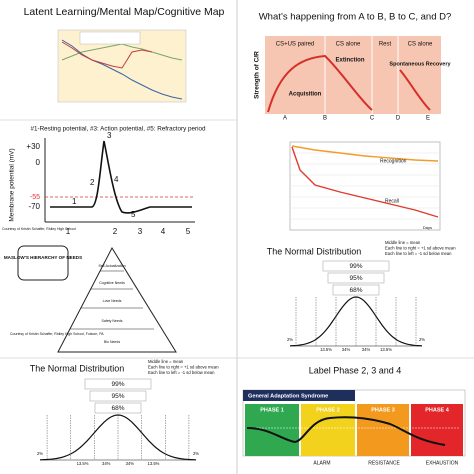  I want to click on x-tick: 2, so click(115, 231).